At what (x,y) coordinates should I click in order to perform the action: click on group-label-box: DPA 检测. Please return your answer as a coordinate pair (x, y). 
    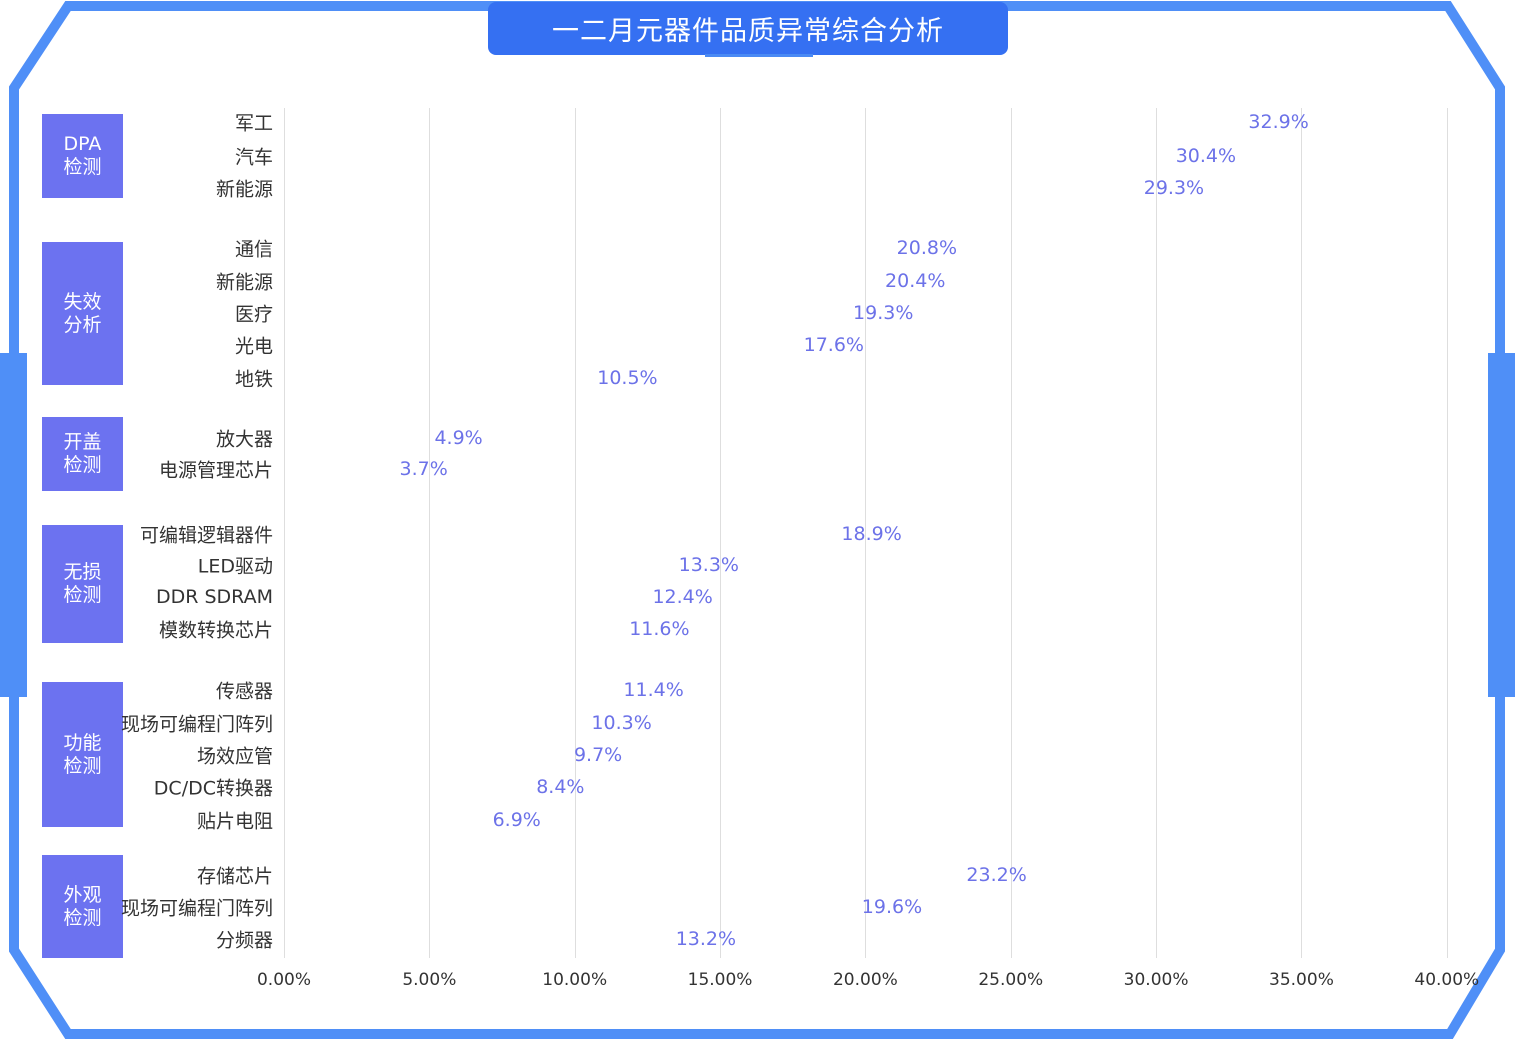
    Looking at the image, I should click on (82, 156).